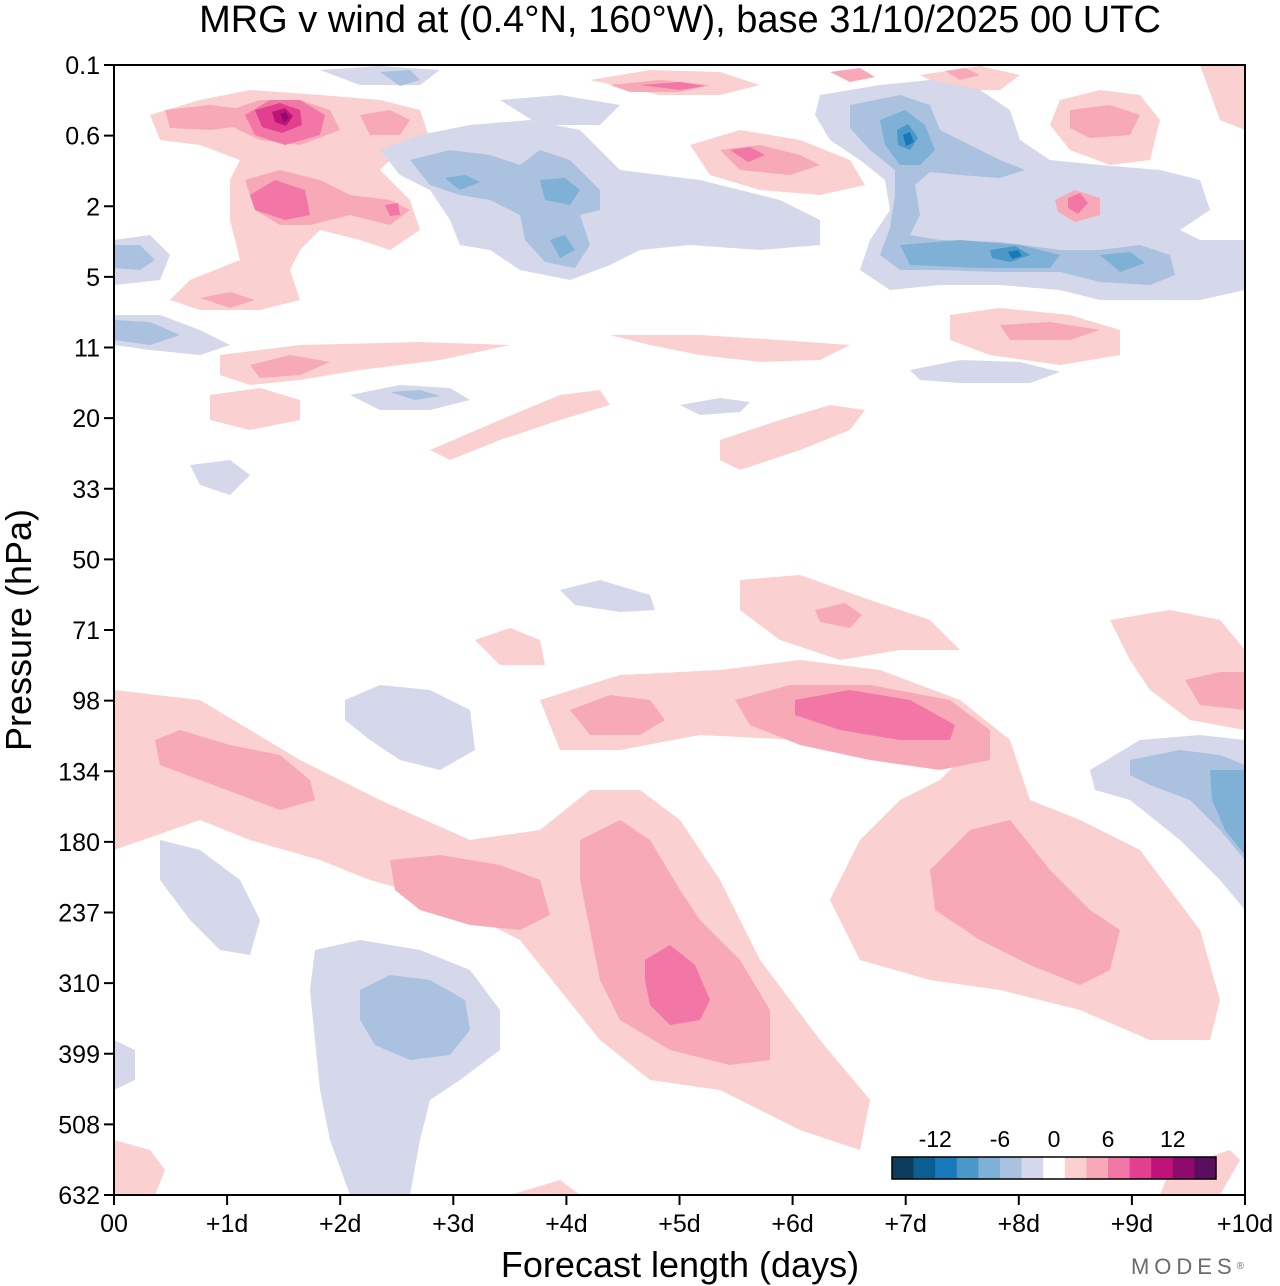  Describe the element at coordinates (79, 1196) in the screenshot. I see `y-tick-label: 632` at that location.